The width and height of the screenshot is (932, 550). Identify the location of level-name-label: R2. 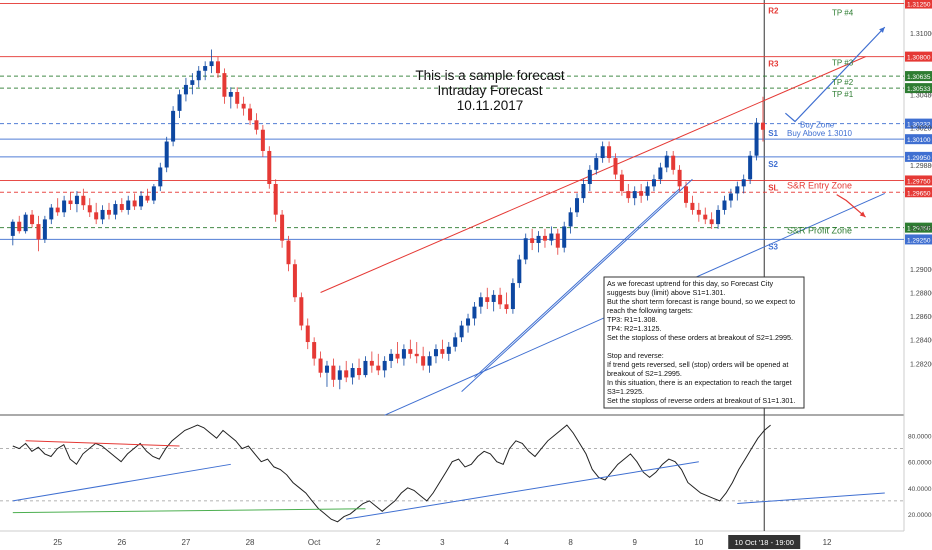
(773, 11).